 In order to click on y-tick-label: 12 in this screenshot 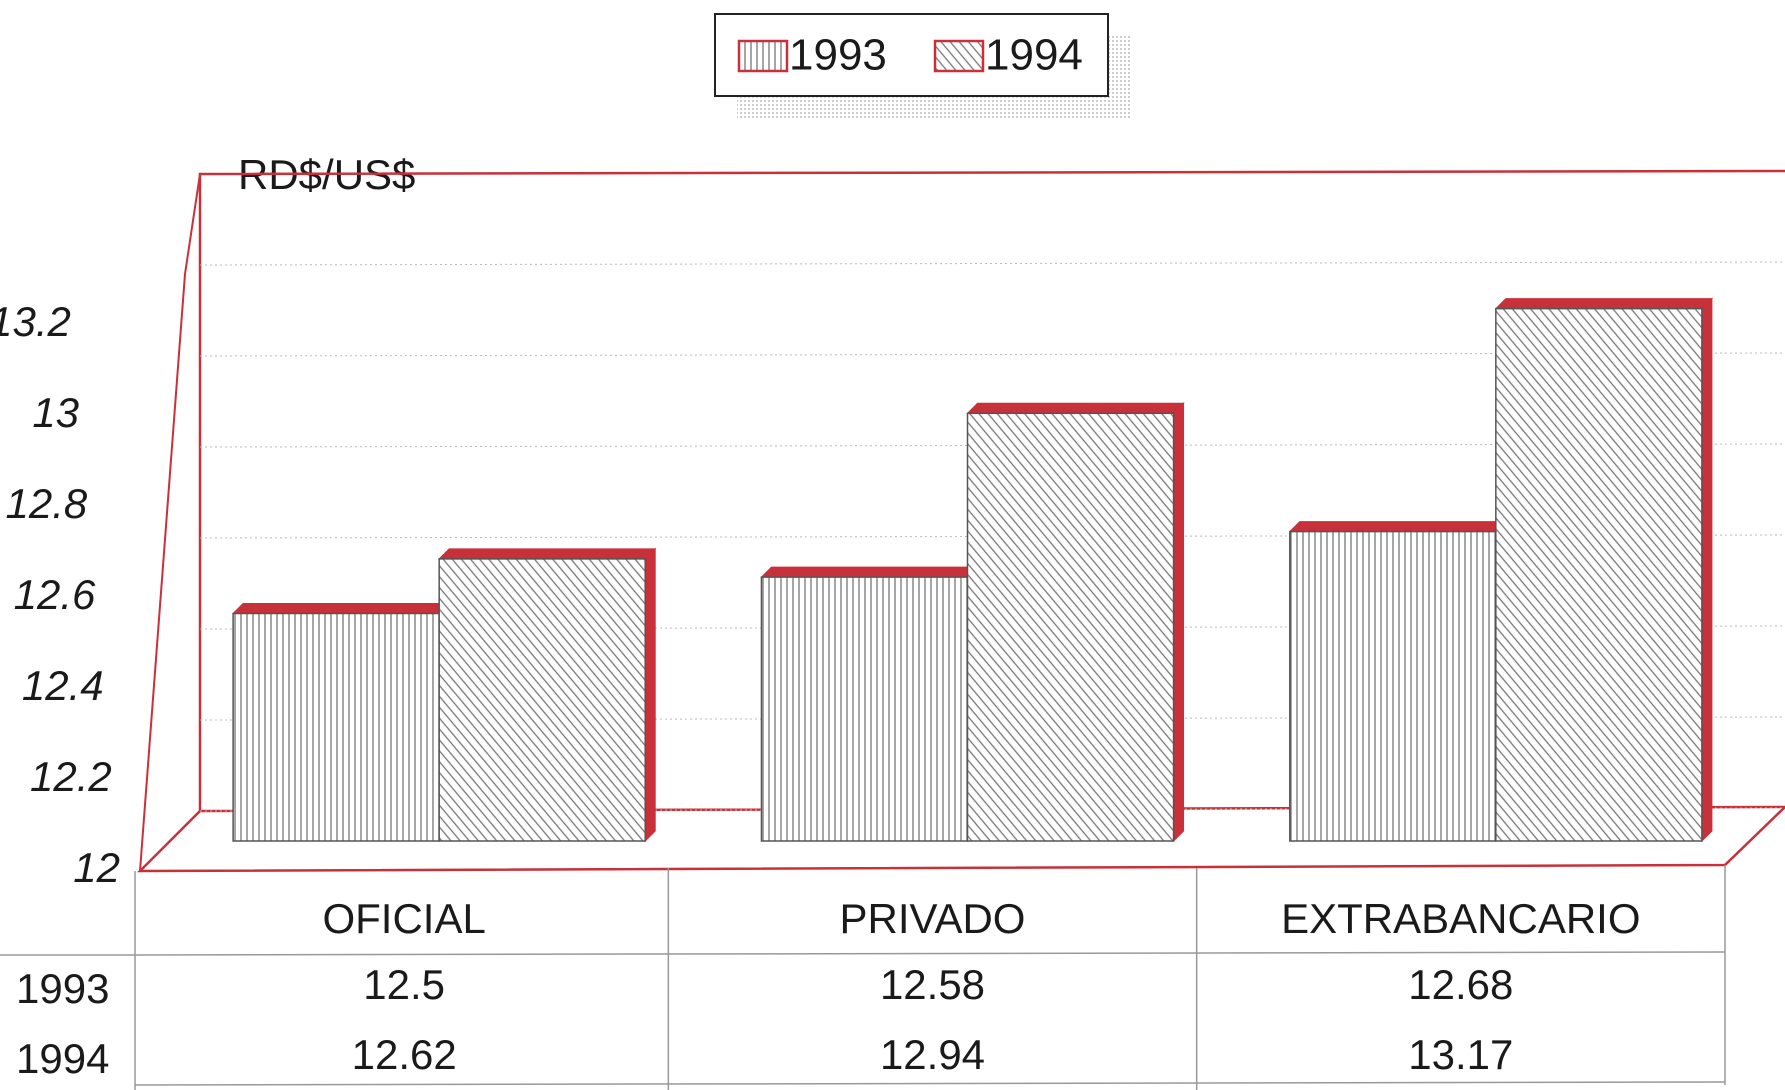, I will do `click(96, 867)`.